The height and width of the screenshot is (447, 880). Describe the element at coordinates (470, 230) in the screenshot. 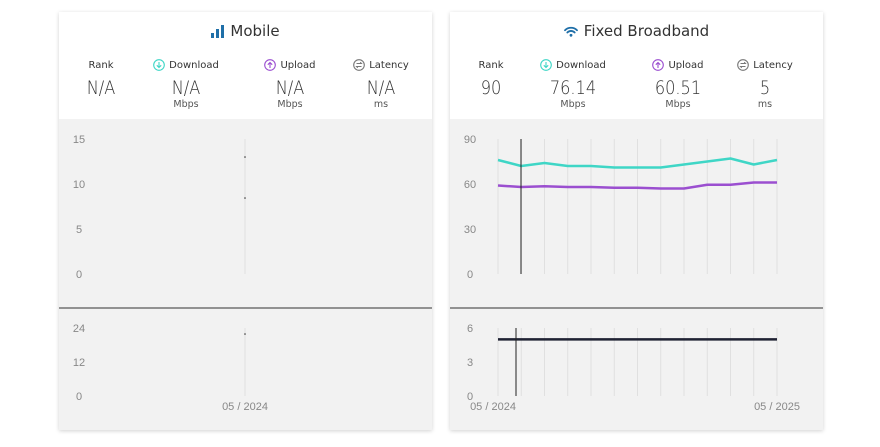

I see `top-y-tick-label: 30` at that location.